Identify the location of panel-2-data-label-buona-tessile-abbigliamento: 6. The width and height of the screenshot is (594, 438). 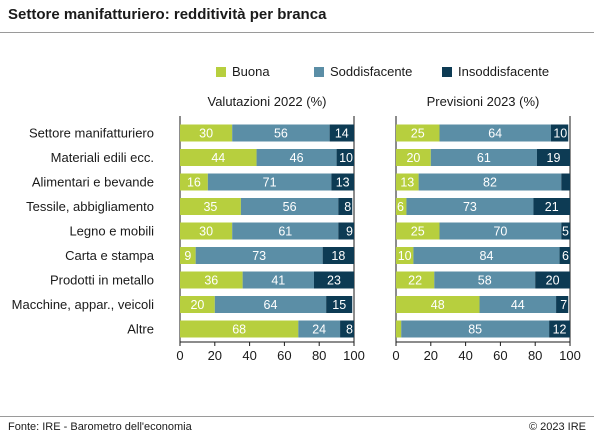
(400, 207).